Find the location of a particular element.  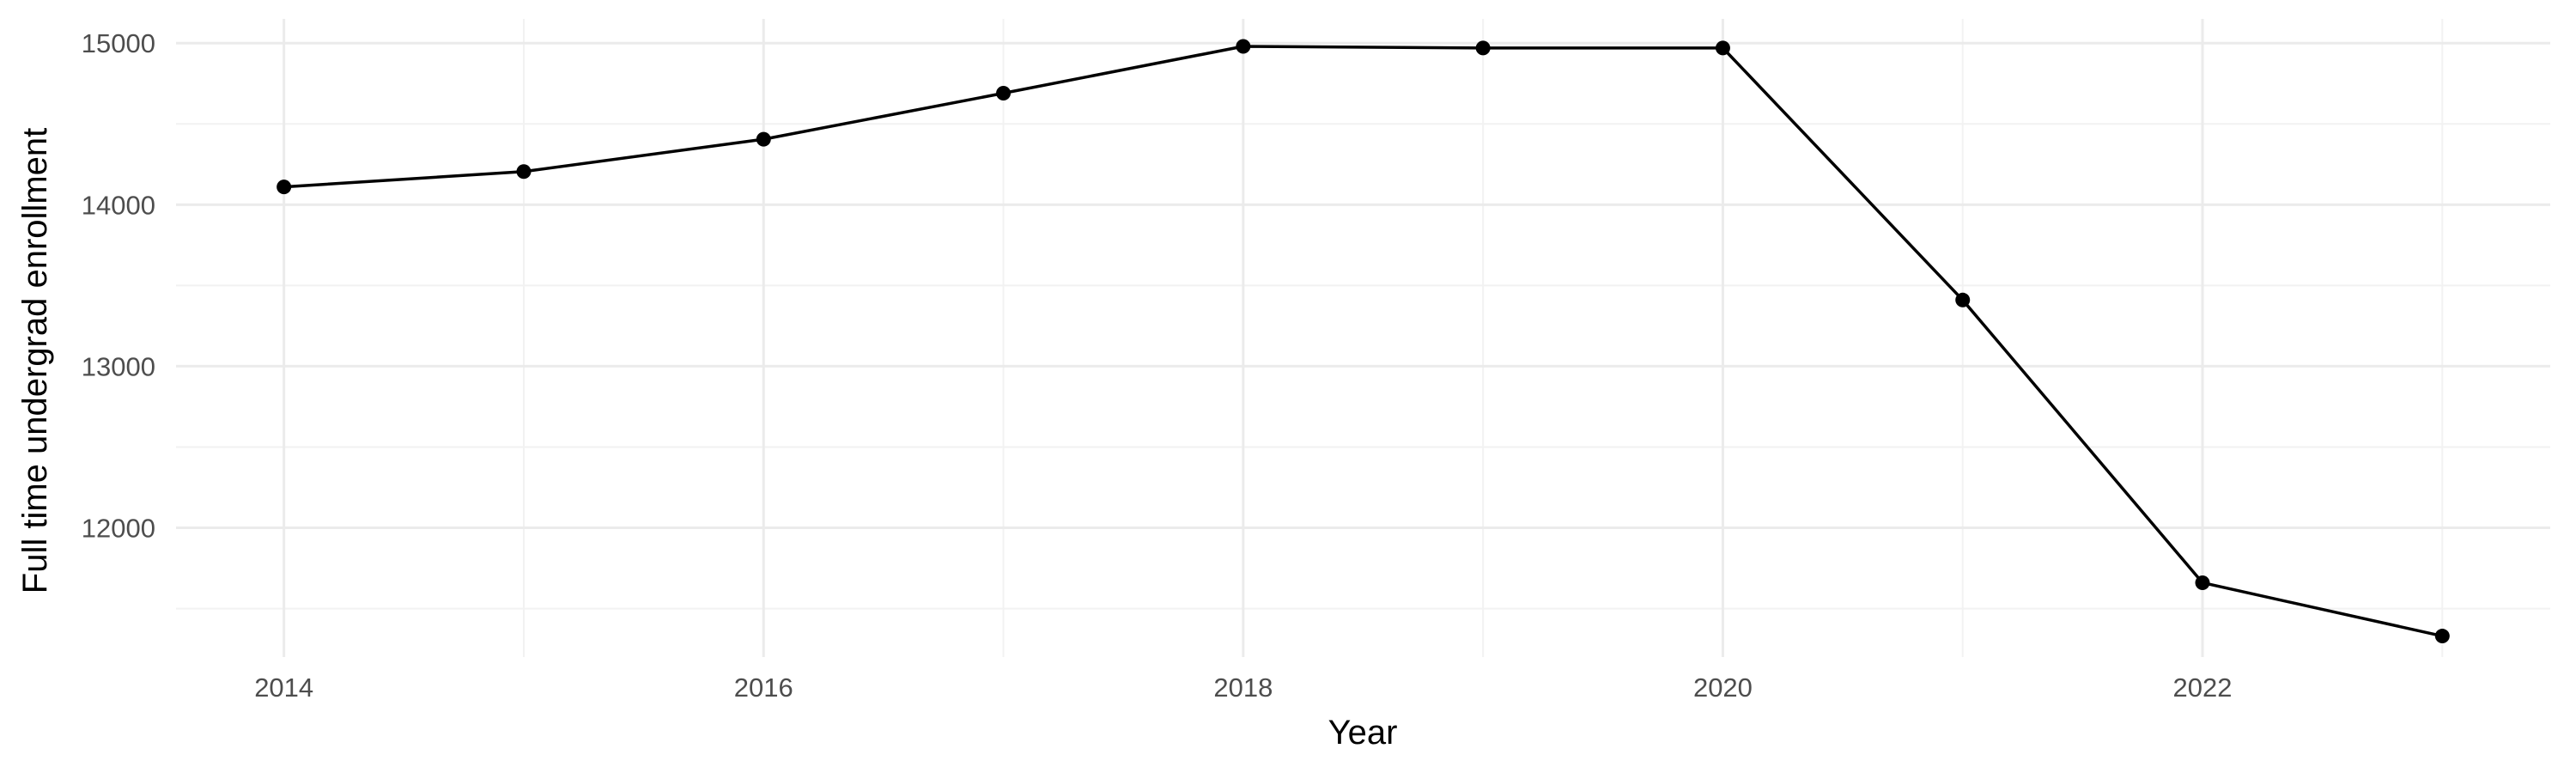

x-tick-label: 2020 is located at coordinates (1723, 688).